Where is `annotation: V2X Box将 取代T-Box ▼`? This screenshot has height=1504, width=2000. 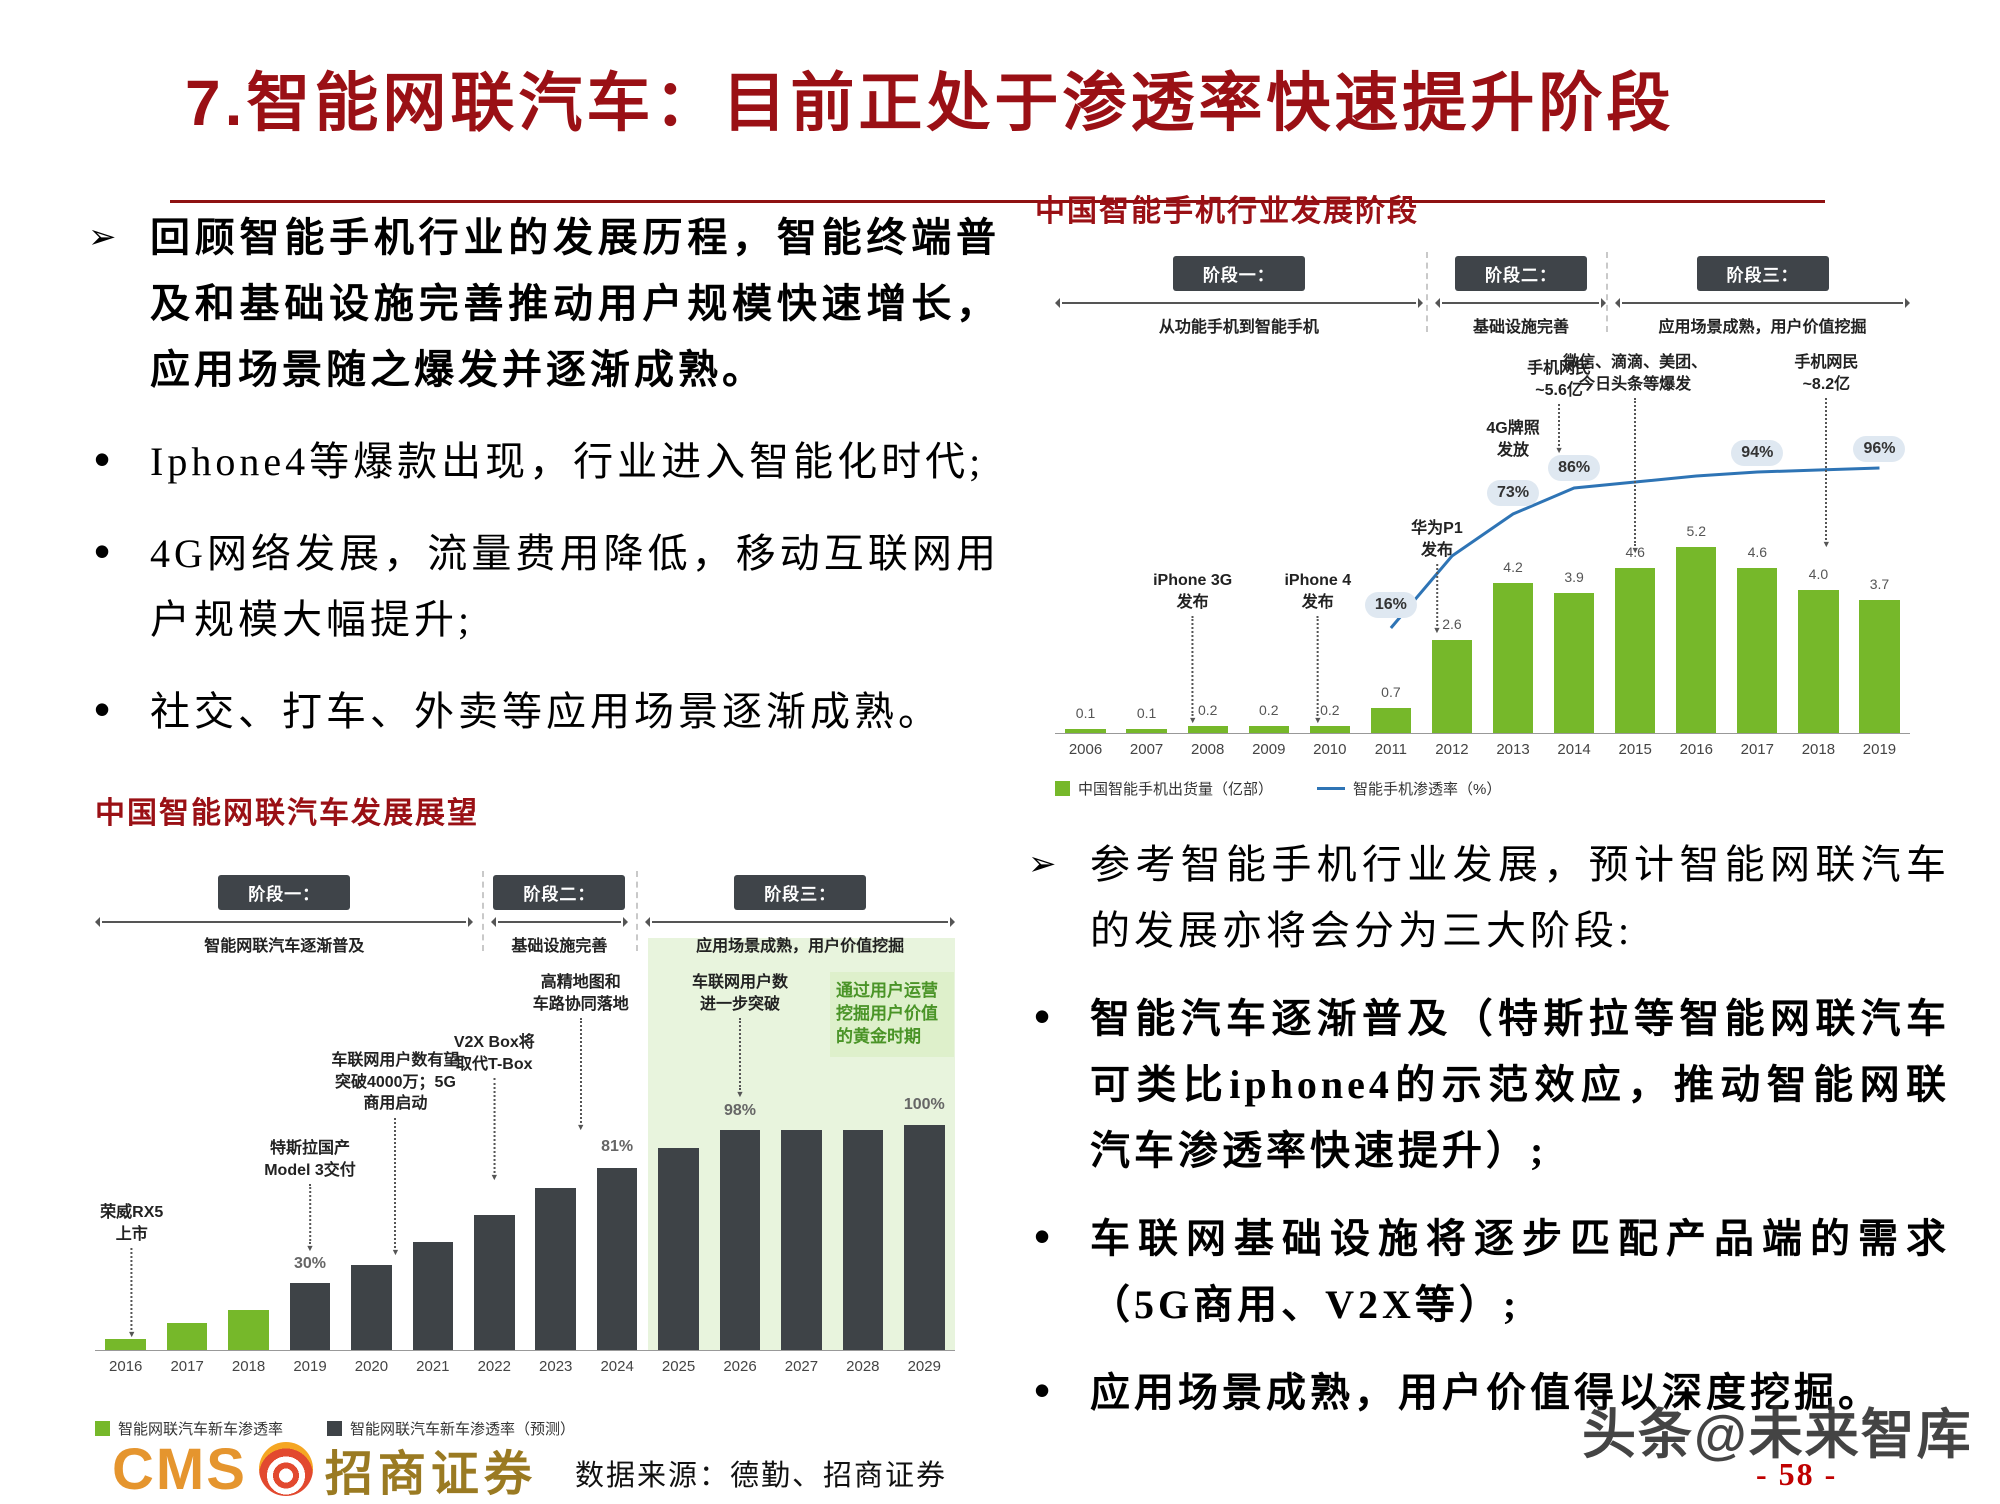 annotation: V2X Box将 取代T-Box ▼ is located at coordinates (494, 1107).